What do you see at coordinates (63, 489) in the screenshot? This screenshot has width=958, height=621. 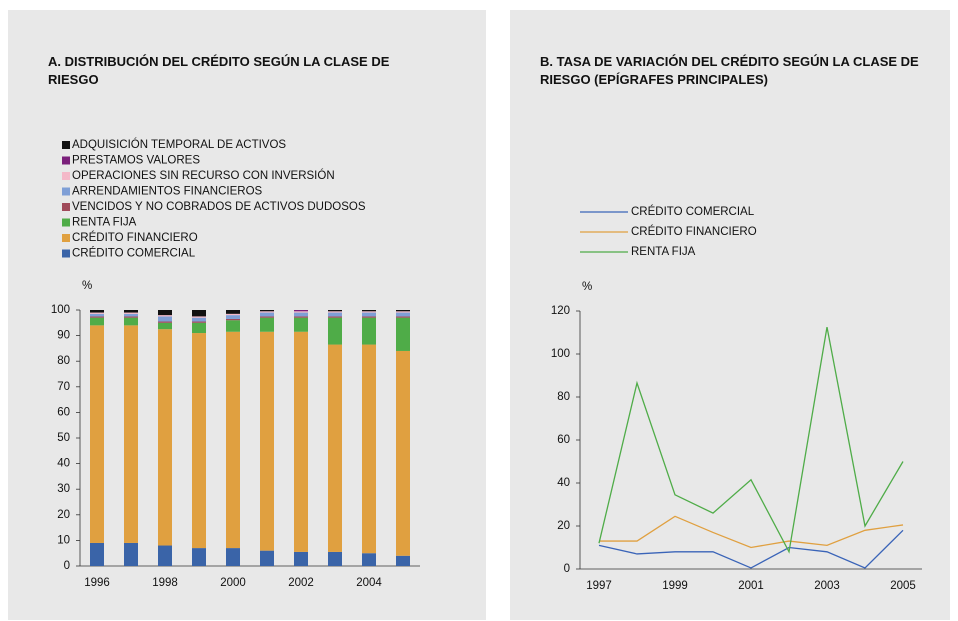 I see `y-tick-label: 30` at bounding box center [63, 489].